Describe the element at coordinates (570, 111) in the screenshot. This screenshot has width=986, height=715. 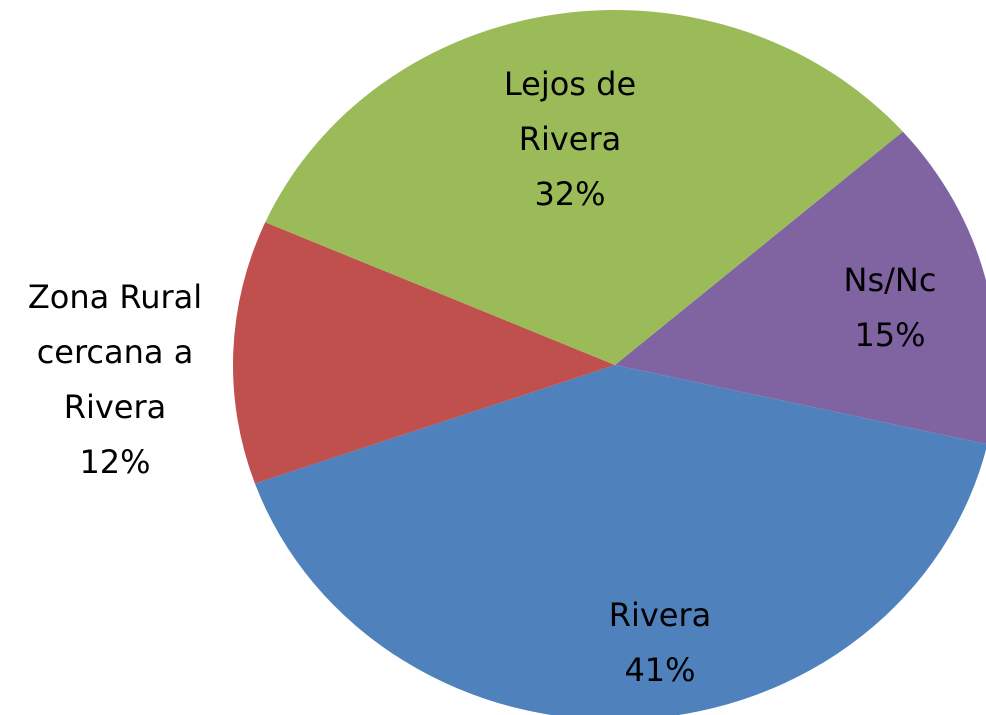
I see `category-label: Lejos de Rivera` at that location.